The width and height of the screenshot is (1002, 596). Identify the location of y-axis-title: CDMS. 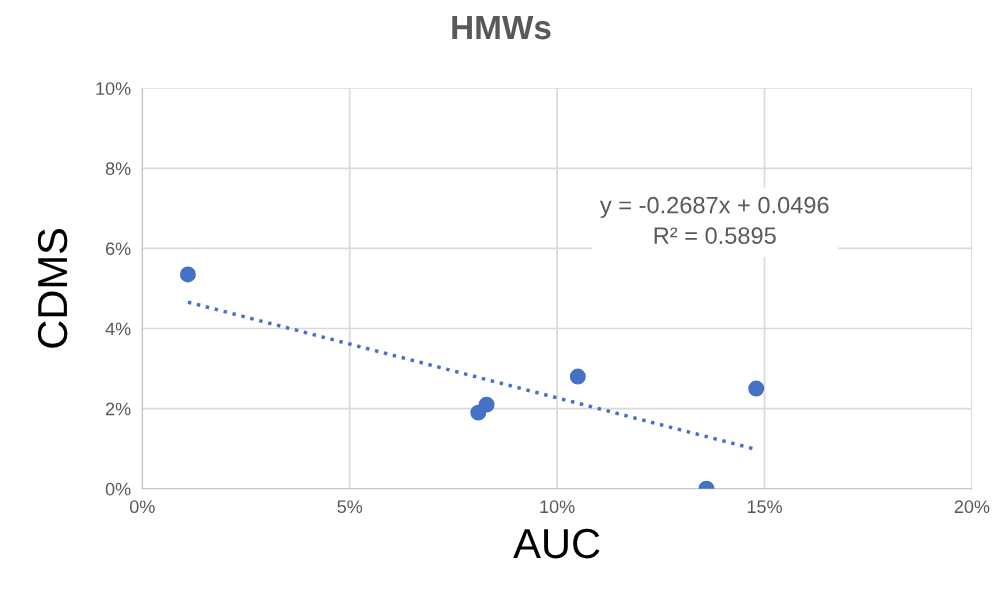
(52, 288).